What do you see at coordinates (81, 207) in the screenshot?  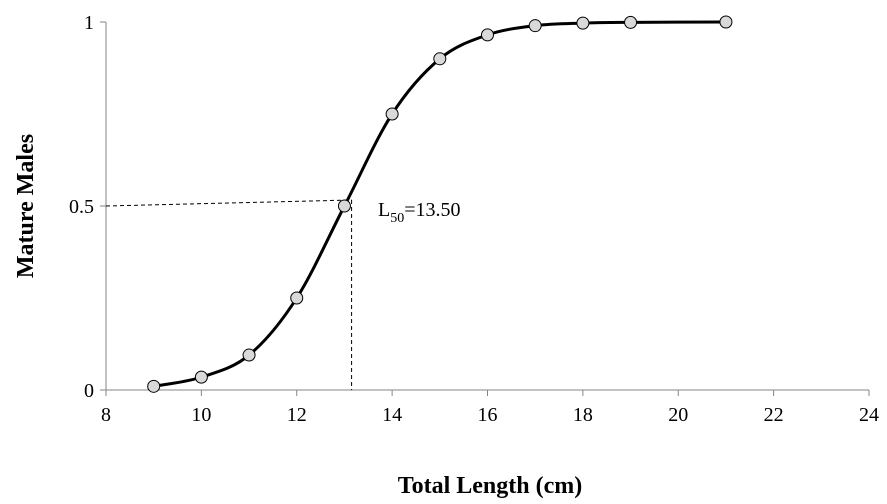 I see `y-tick-label: 0.5` at bounding box center [81, 207].